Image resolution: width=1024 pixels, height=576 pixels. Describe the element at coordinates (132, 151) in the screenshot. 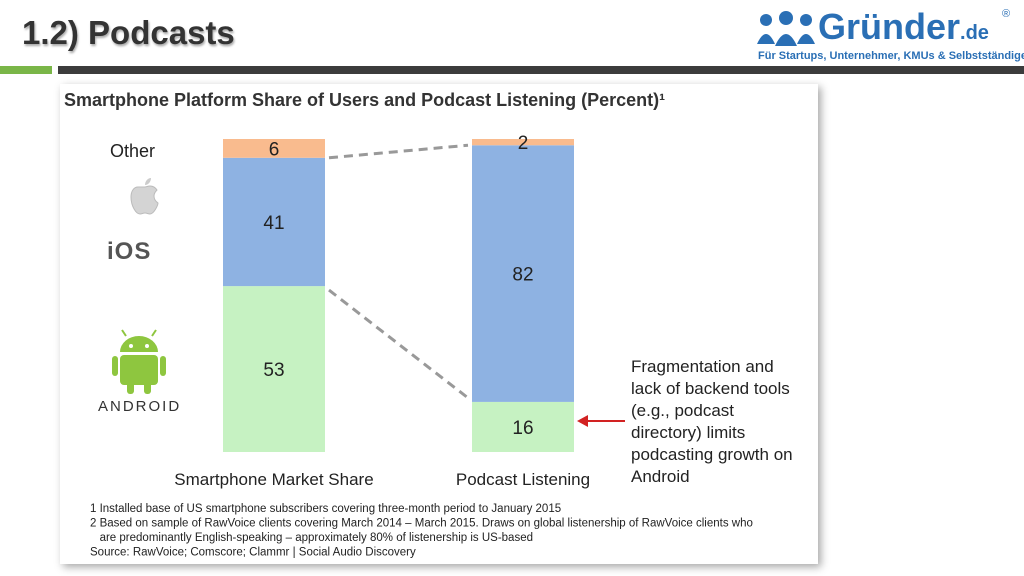

I see `legend-other: Other` at that location.